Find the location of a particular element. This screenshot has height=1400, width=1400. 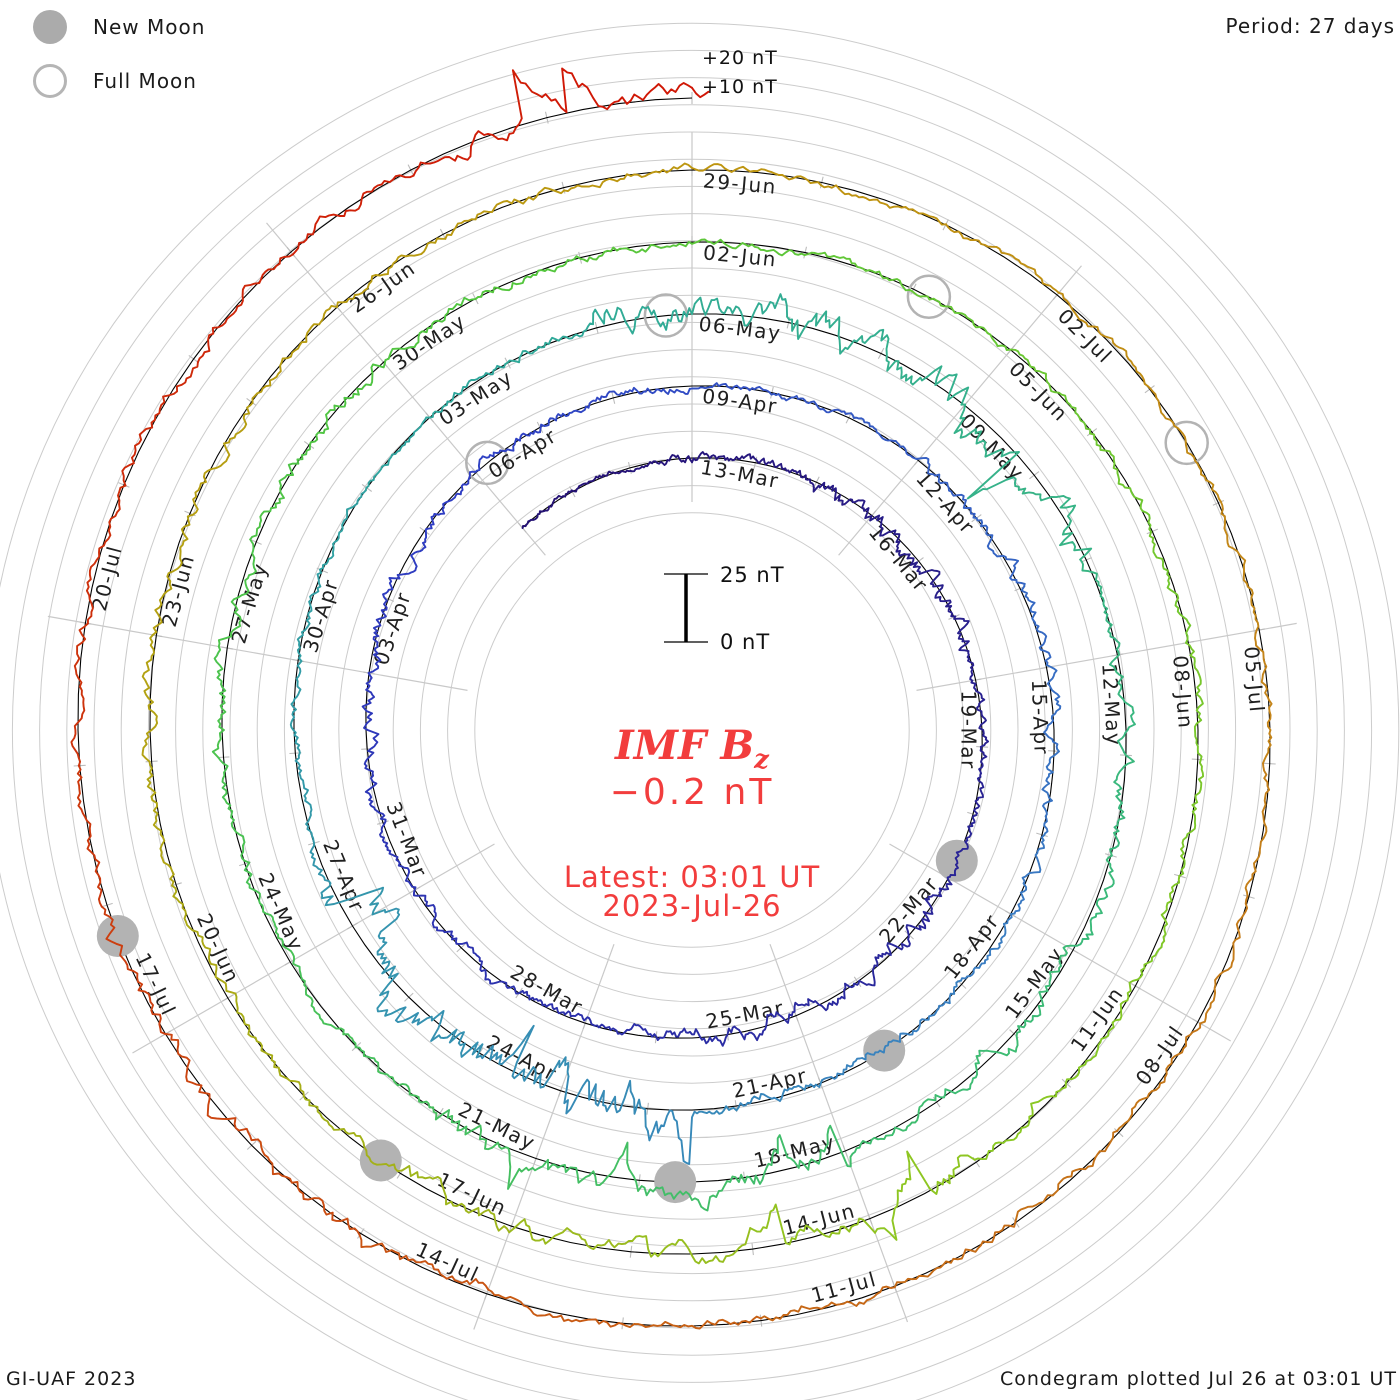

new-moon-marker is located at coordinates (380, 1160).